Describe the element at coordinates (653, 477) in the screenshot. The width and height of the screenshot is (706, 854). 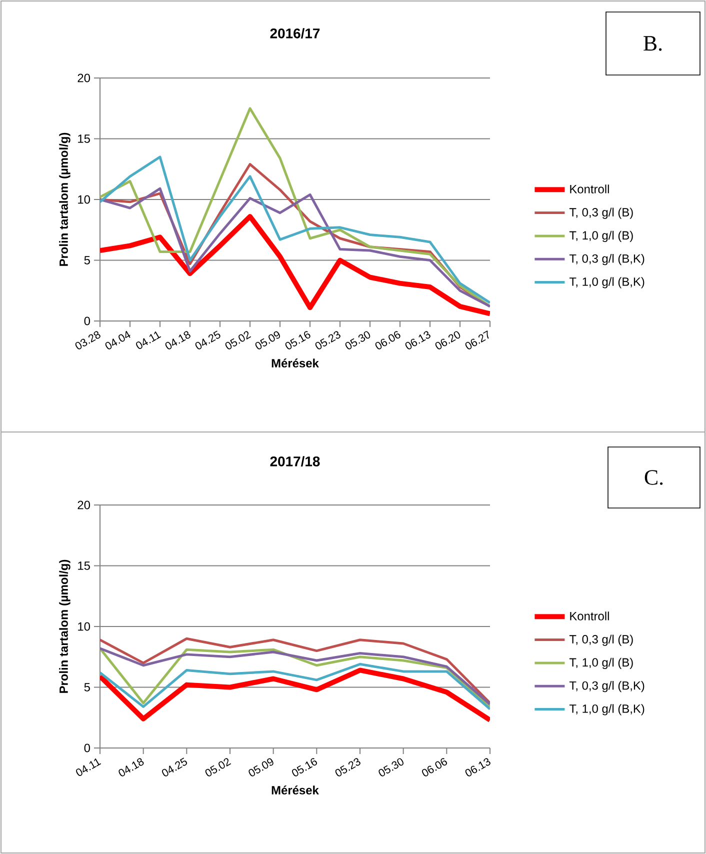
I see `text: C.` at that location.